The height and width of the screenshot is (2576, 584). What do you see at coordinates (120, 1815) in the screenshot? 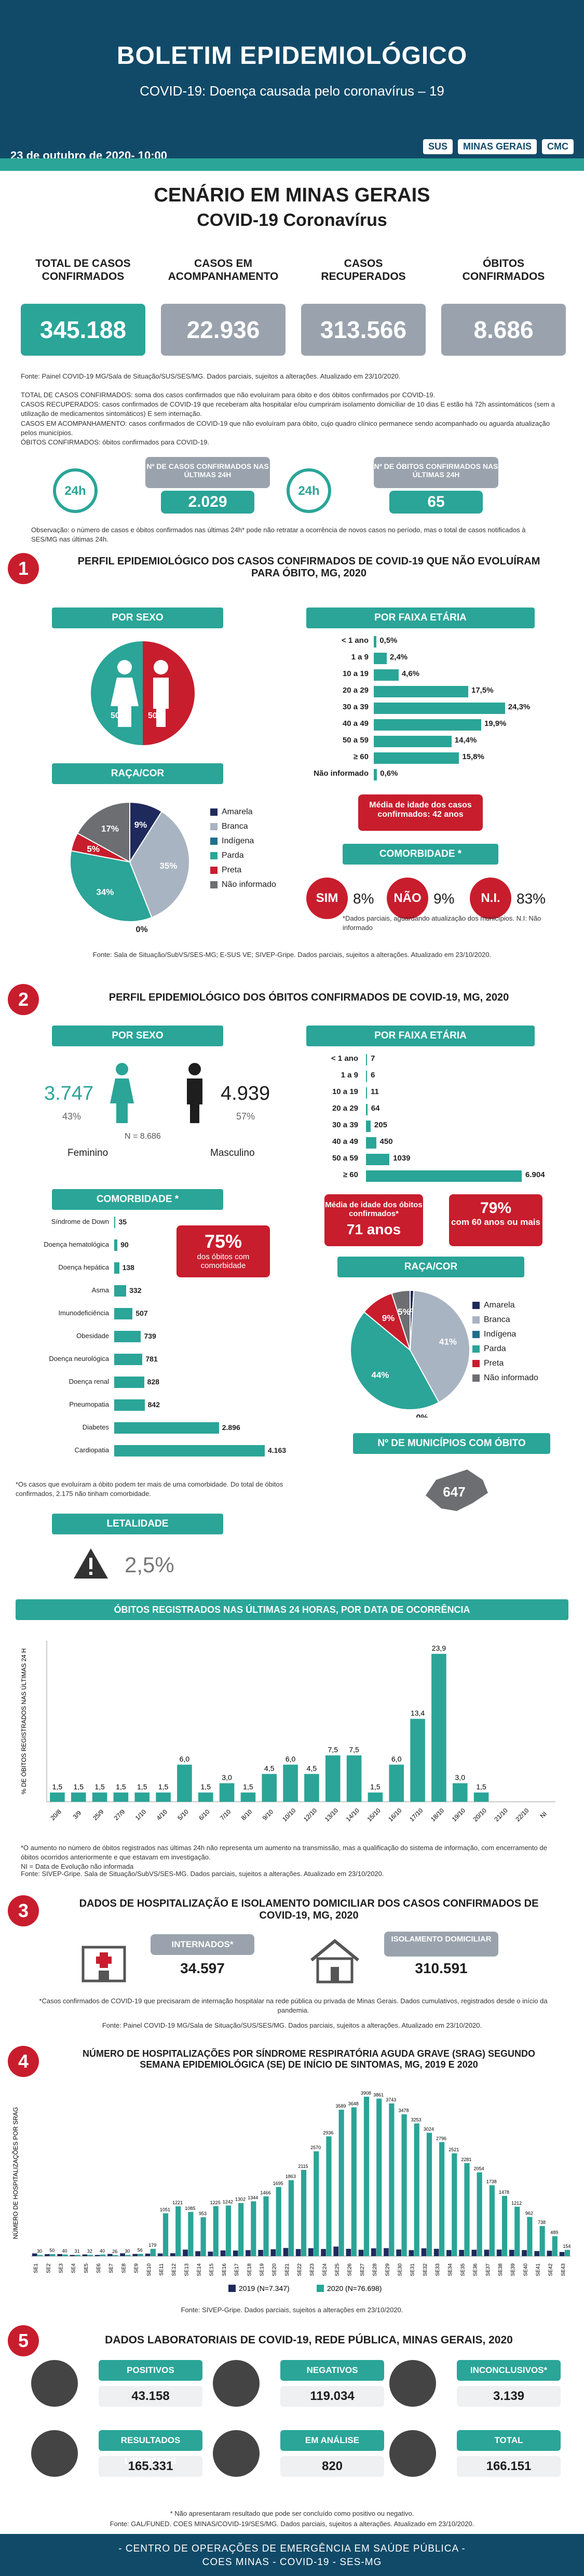
I see `x-tick-label: 27/9` at bounding box center [120, 1815].